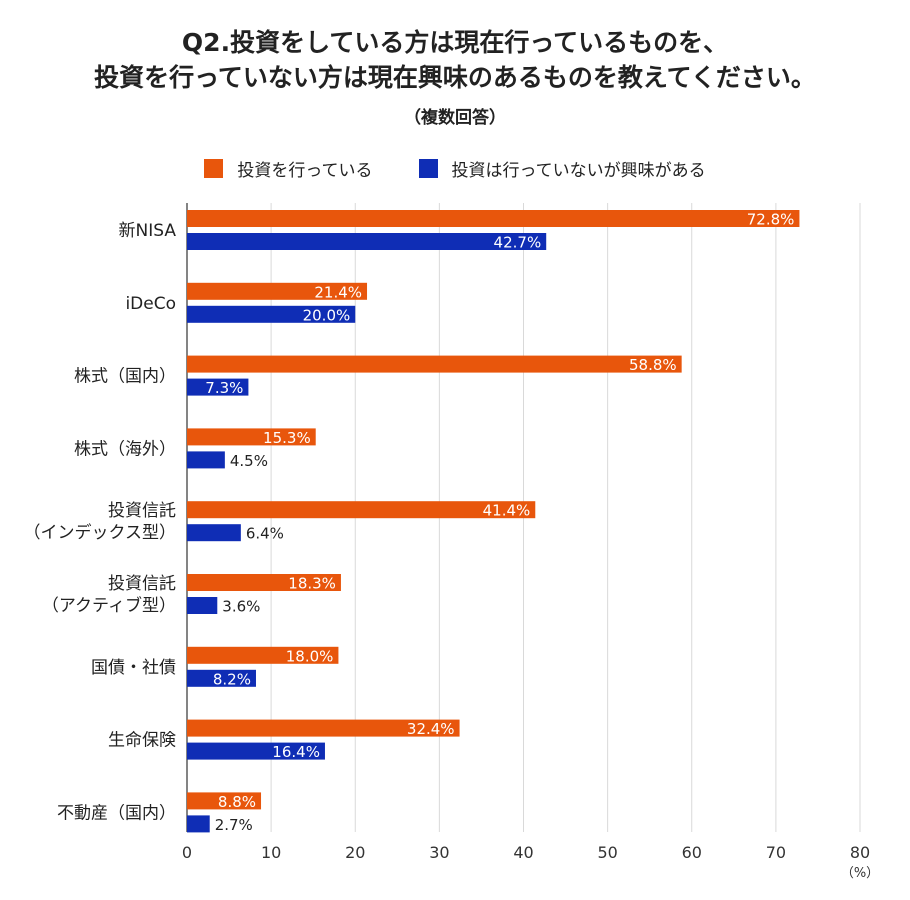  I want to click on data-label-invested: 58.8%, so click(653, 365).